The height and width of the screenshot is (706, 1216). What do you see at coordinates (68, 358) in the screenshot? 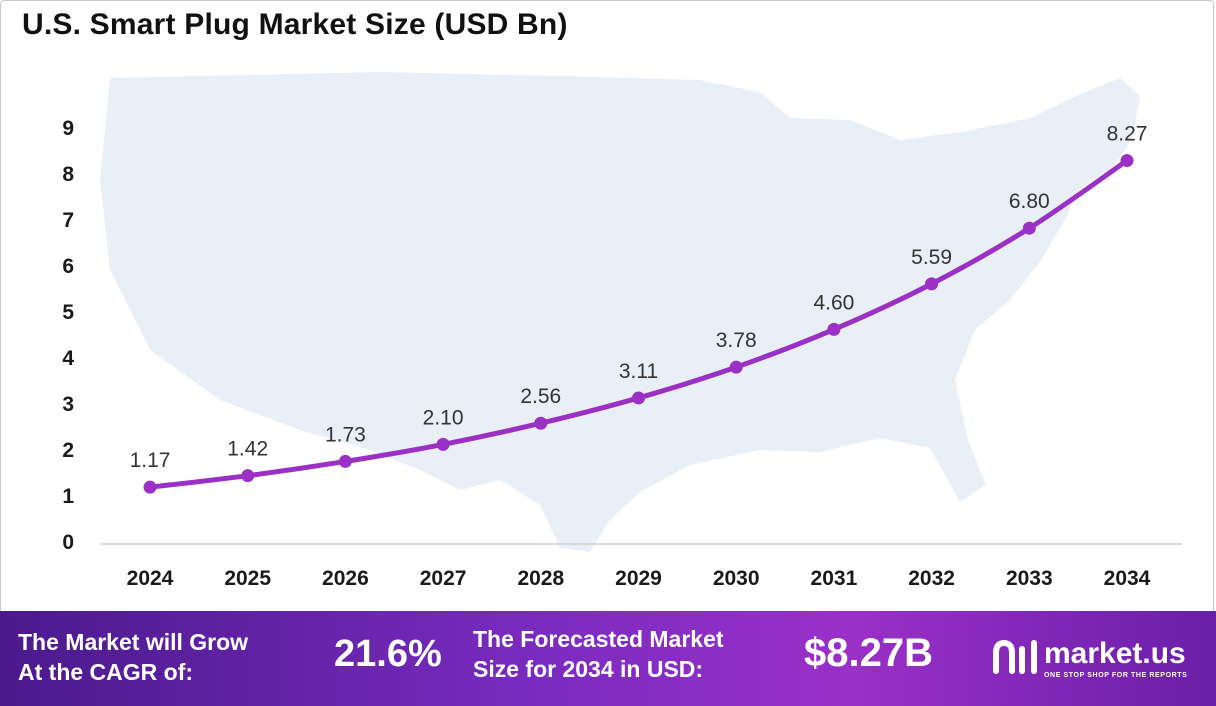
I see `y-tick-label: 4` at bounding box center [68, 358].